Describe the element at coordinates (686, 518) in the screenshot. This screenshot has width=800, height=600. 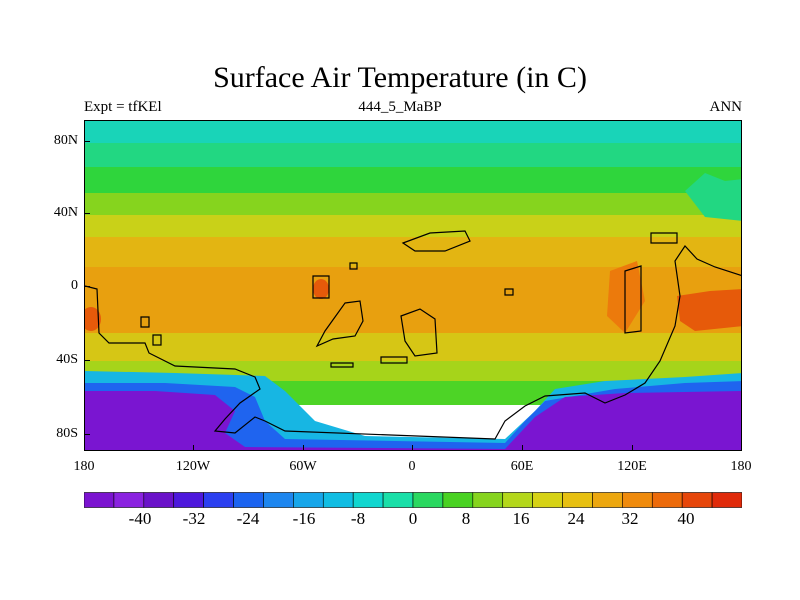
I see `colorbar-label: 40` at that location.